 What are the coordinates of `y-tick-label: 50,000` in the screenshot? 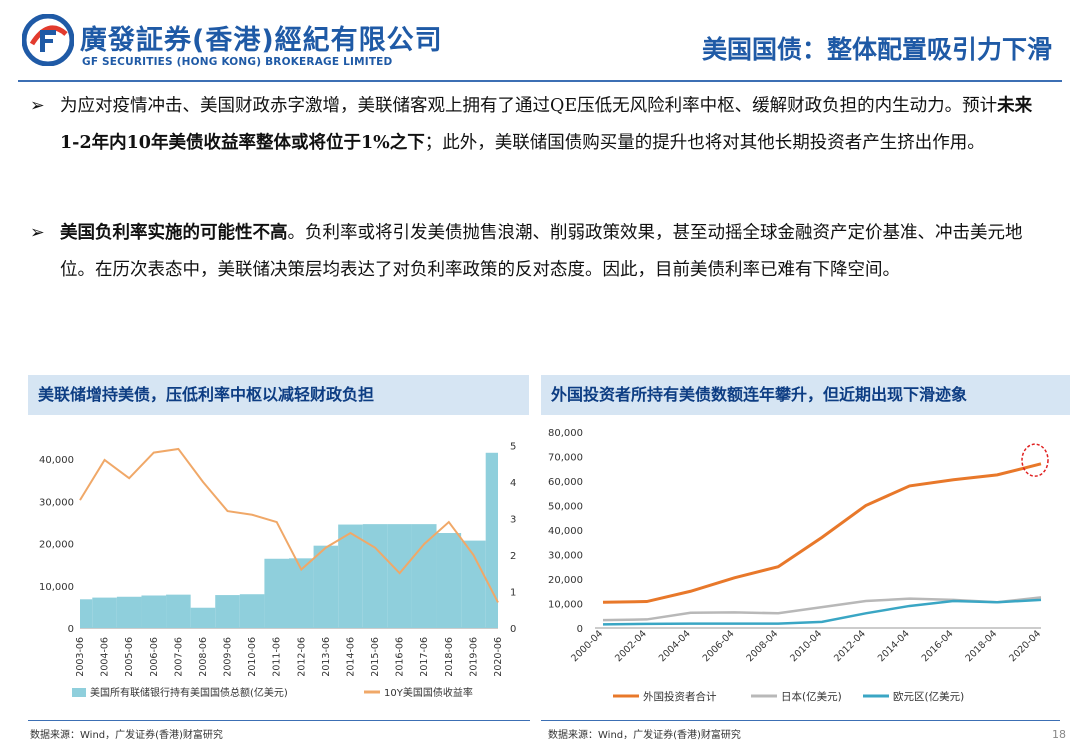 It's located at (565, 507).